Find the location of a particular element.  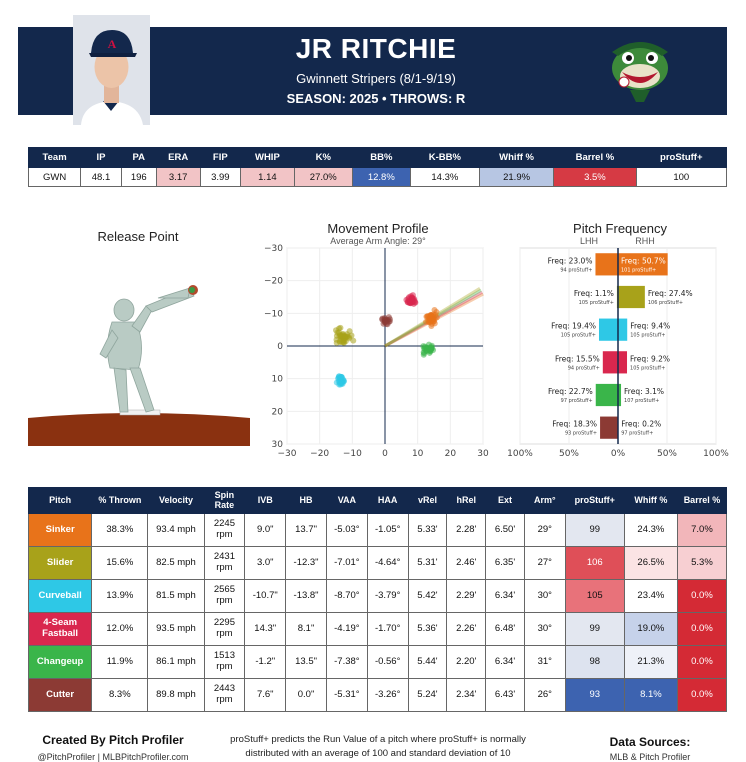

pitch-header-1: % Thrown is located at coordinates (120, 501).